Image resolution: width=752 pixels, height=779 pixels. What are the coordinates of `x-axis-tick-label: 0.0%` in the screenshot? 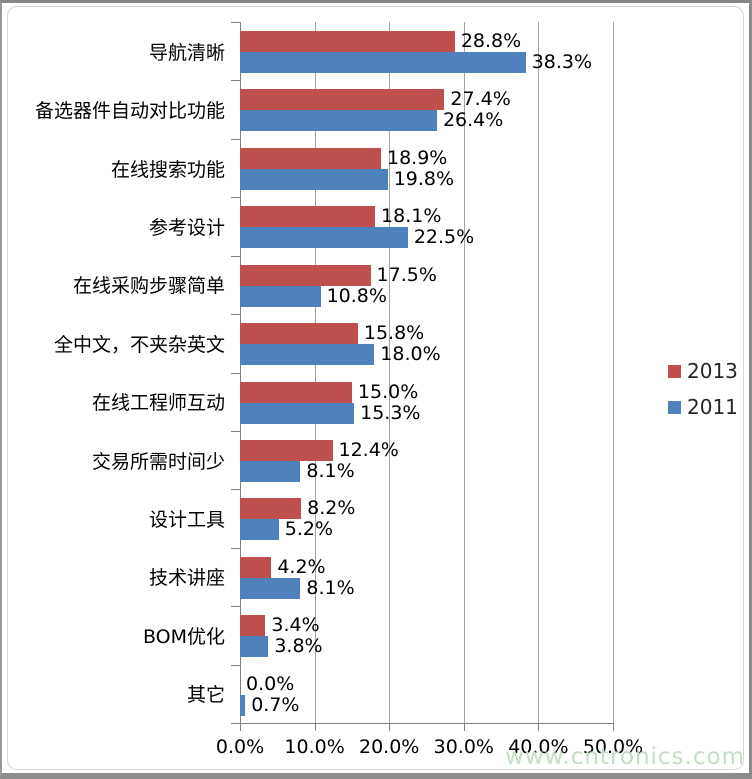 It's located at (240, 747).